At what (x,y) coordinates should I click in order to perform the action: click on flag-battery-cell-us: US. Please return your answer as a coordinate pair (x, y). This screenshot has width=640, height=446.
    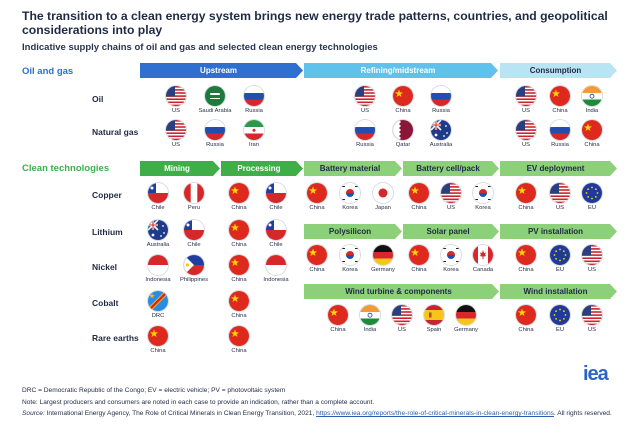
    Looking at the image, I should click on (451, 197).